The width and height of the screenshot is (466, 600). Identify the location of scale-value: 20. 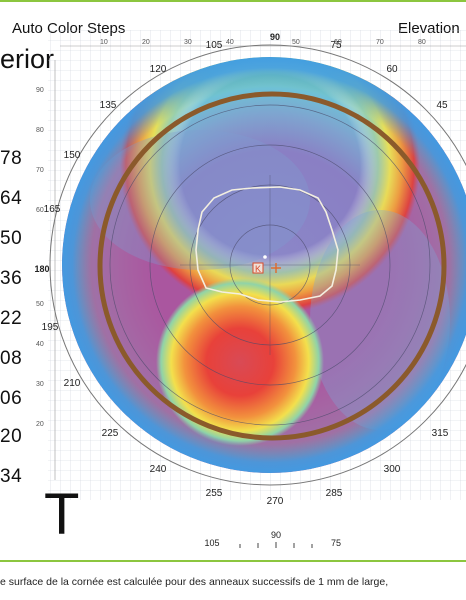
(11, 436).